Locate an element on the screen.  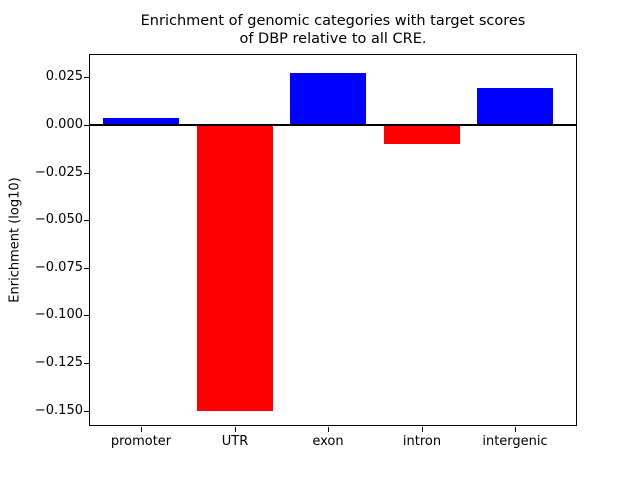
y-tick-label: −0.150 is located at coordinates (58, 410).